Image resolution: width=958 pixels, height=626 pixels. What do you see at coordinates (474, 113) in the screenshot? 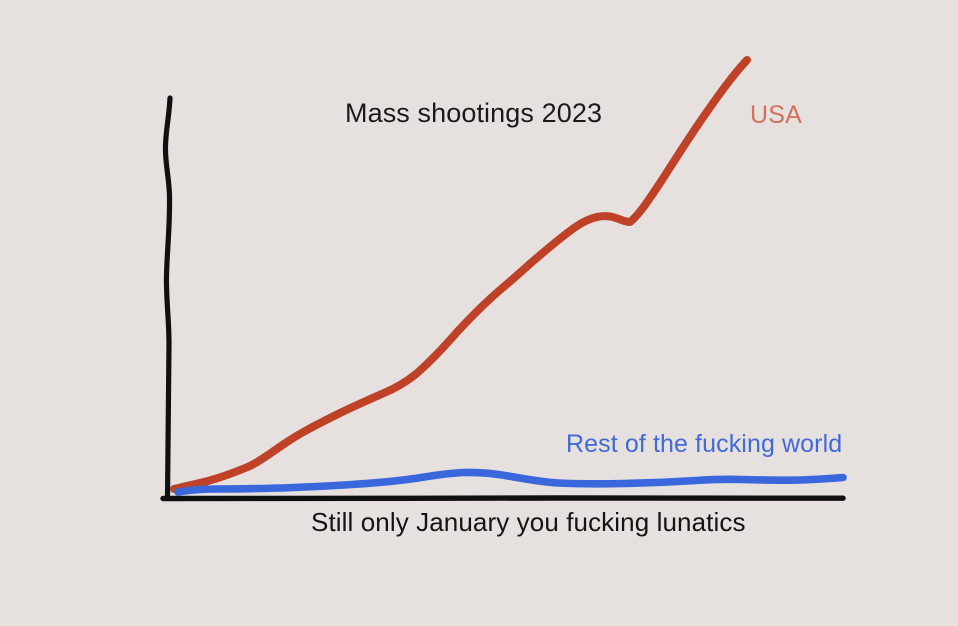
I see `chart-title: Mass shootings 2023` at bounding box center [474, 113].